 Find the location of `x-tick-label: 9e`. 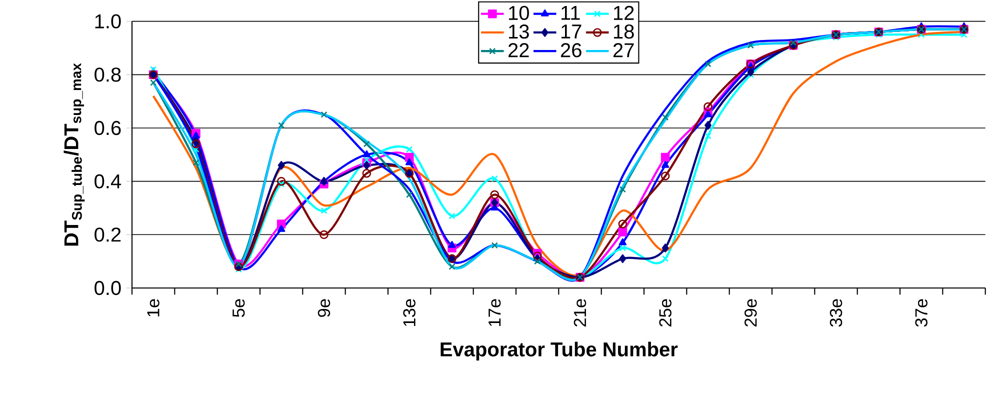

x-tick-label: 9e is located at coordinates (324, 308).